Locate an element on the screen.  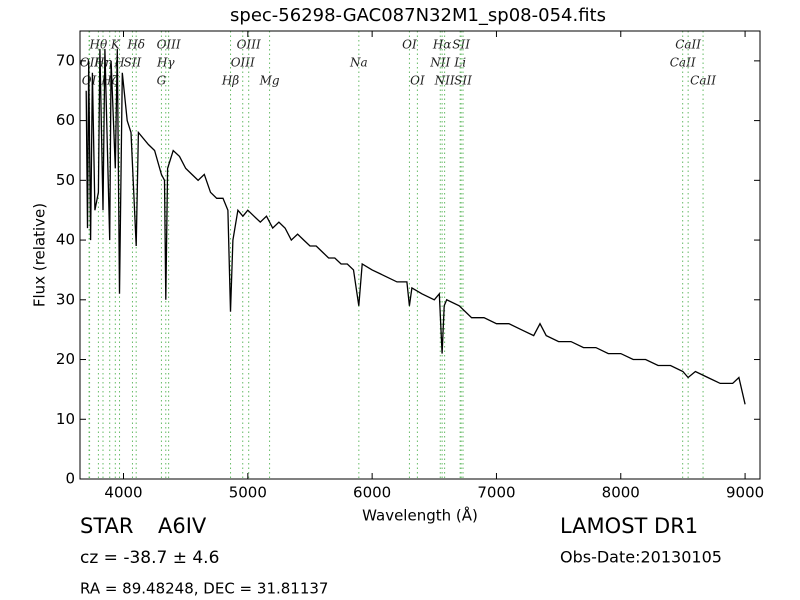
spectral-line-label: Na is located at coordinates (358, 63).